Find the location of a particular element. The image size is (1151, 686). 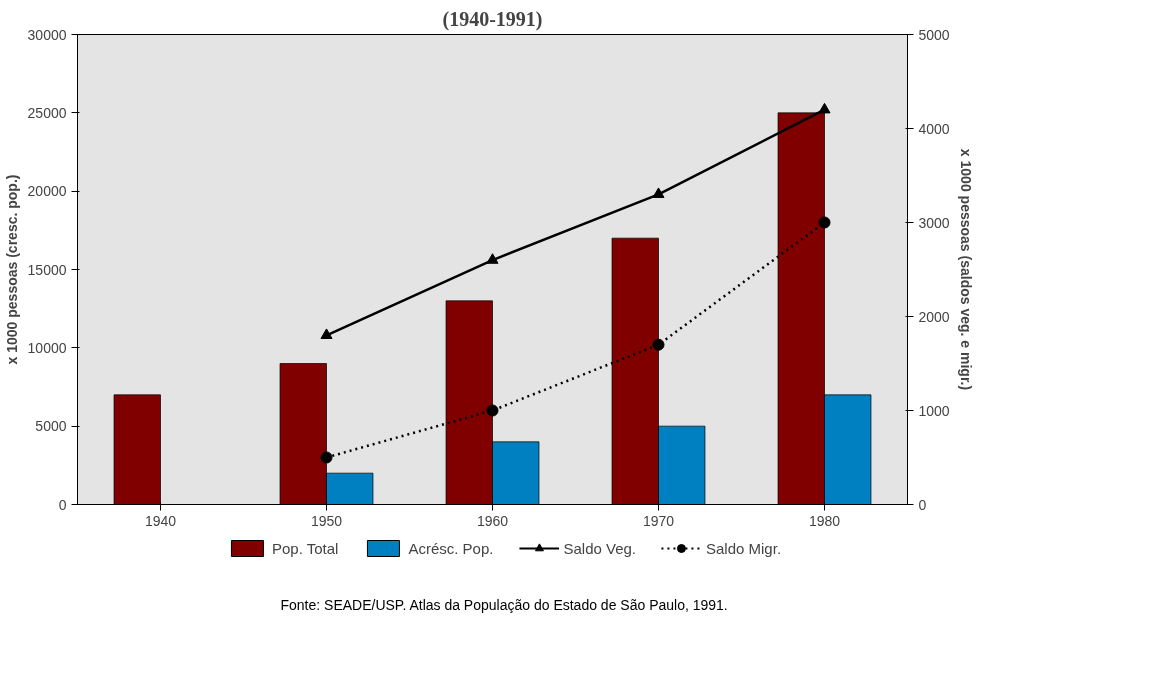

y-tick-label: 20000 is located at coordinates (47, 191).